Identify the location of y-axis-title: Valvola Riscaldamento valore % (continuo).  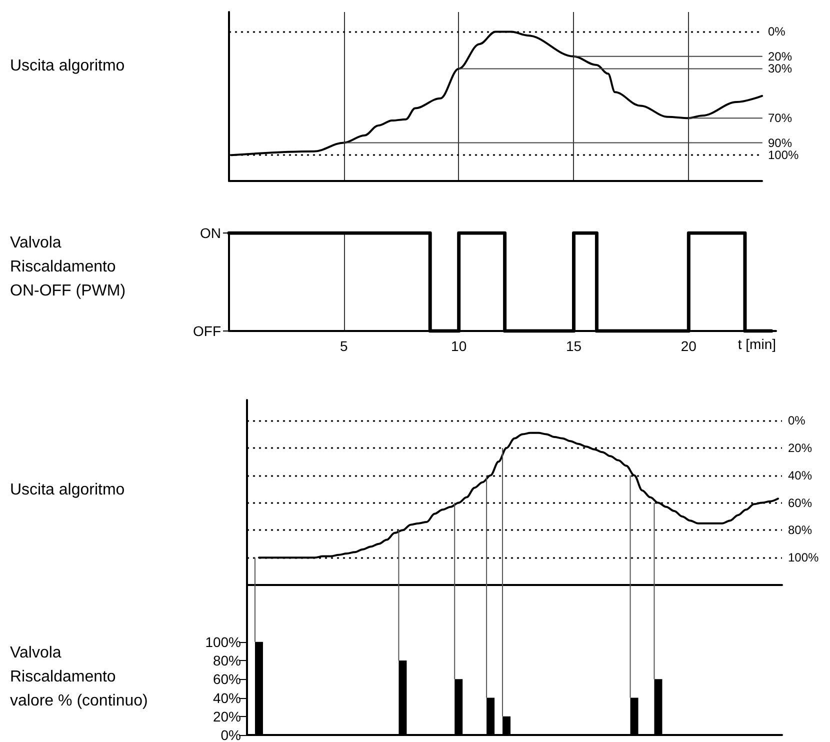
(79, 677).